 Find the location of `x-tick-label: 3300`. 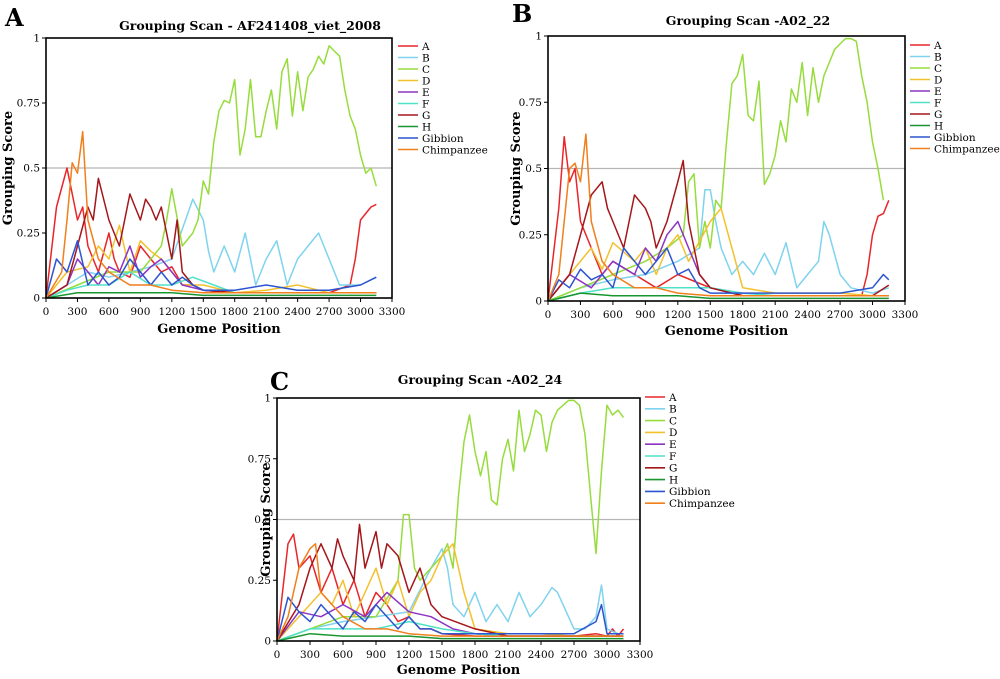

x-tick-label: 3300 is located at coordinates (392, 312).